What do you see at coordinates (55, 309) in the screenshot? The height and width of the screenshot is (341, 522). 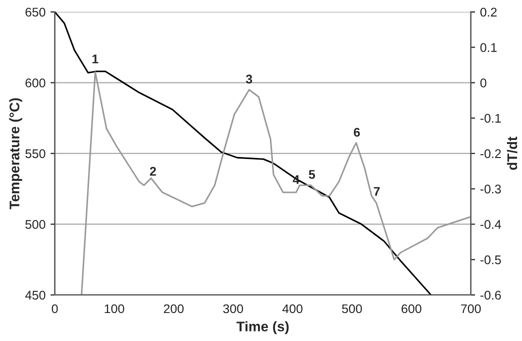 I see `x-tick-label: 0` at bounding box center [55, 309].